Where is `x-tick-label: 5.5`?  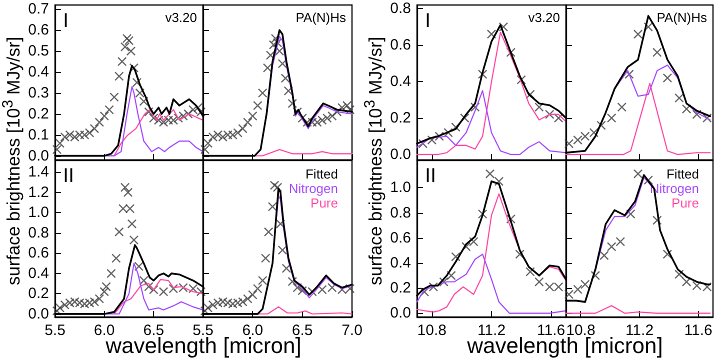 x-tick-label: 5.5 is located at coordinates (55, 330).